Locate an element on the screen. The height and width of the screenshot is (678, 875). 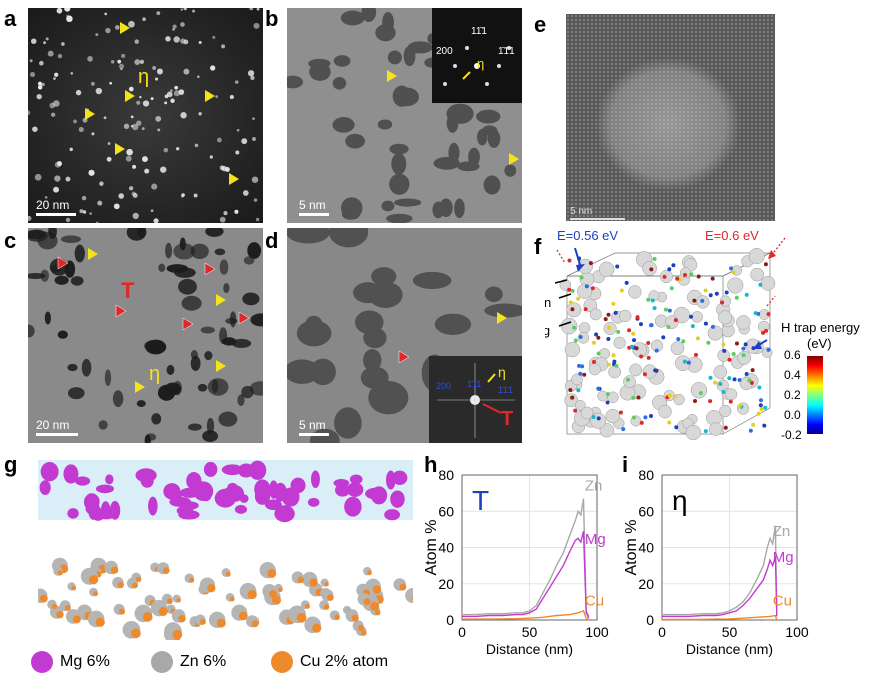
apt-reconstruction is located at coordinates (225, 550).